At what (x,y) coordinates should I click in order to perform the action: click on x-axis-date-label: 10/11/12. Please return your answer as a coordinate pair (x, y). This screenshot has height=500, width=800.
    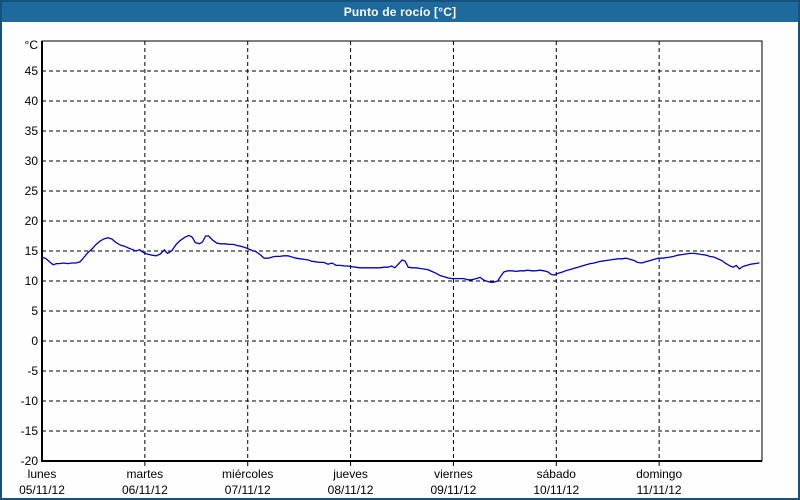
    Looking at the image, I should click on (556, 490).